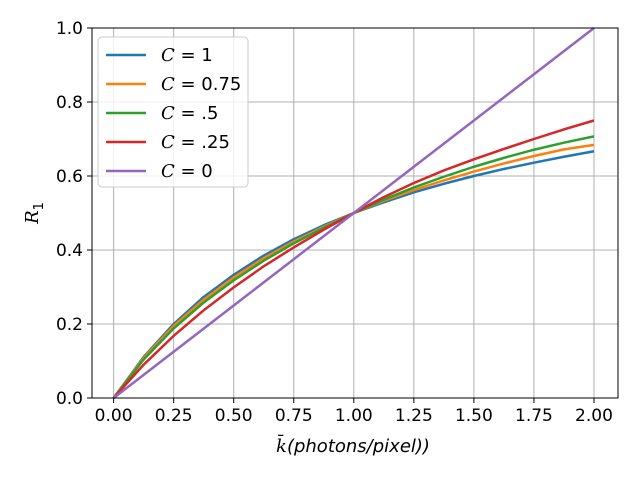  Describe the element at coordinates (234, 416) in the screenshot. I see `x-tick-label: 0.50` at that location.